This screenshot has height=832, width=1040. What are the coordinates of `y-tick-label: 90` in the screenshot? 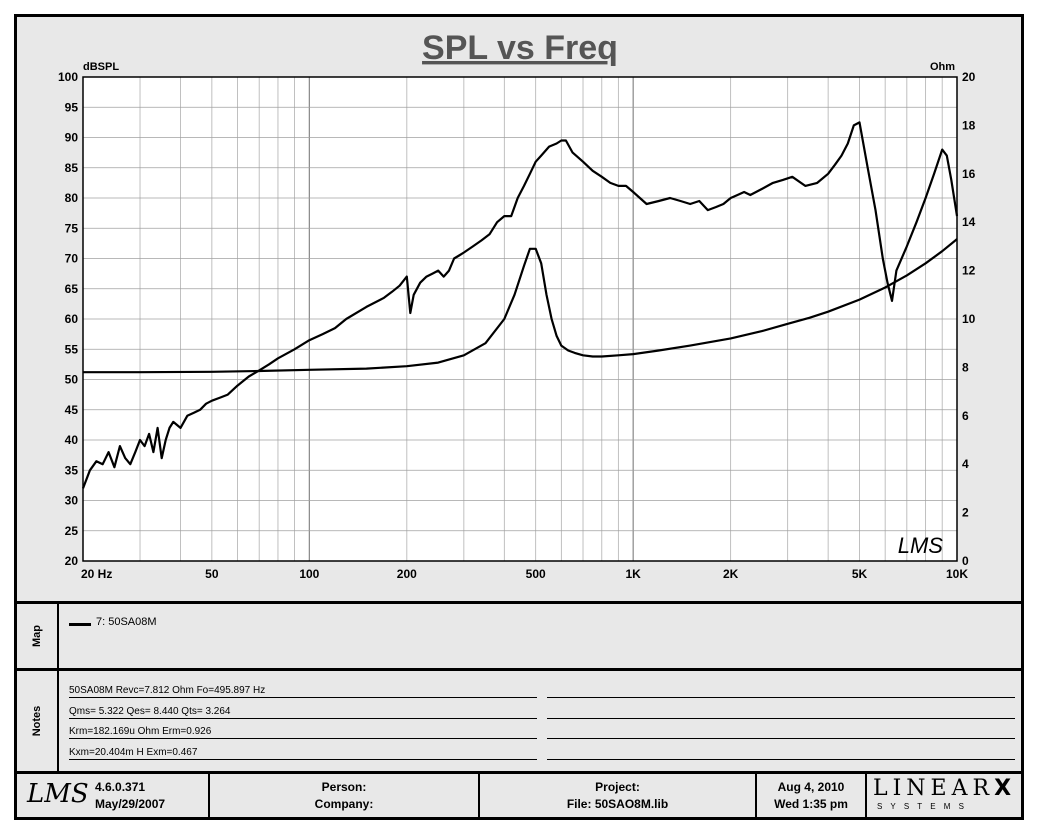 It's located at (72, 138).